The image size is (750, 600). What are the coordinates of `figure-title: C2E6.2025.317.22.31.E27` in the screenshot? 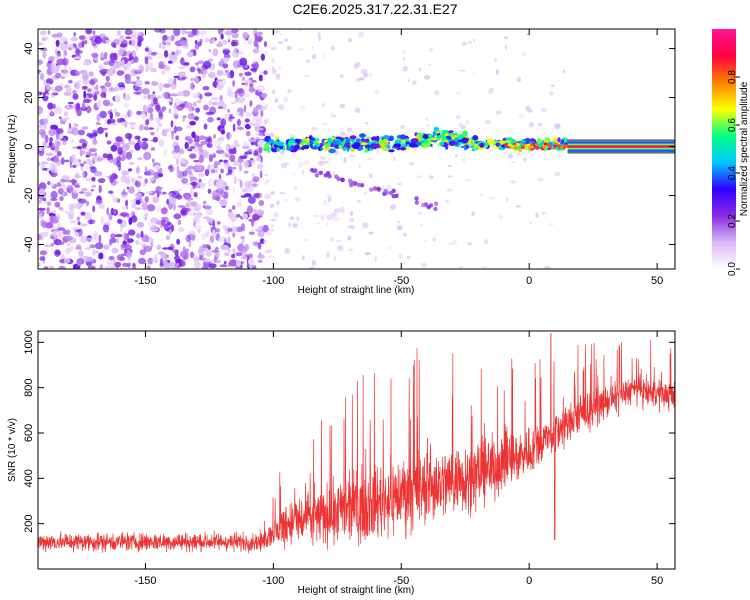 It's located at (374, 9).